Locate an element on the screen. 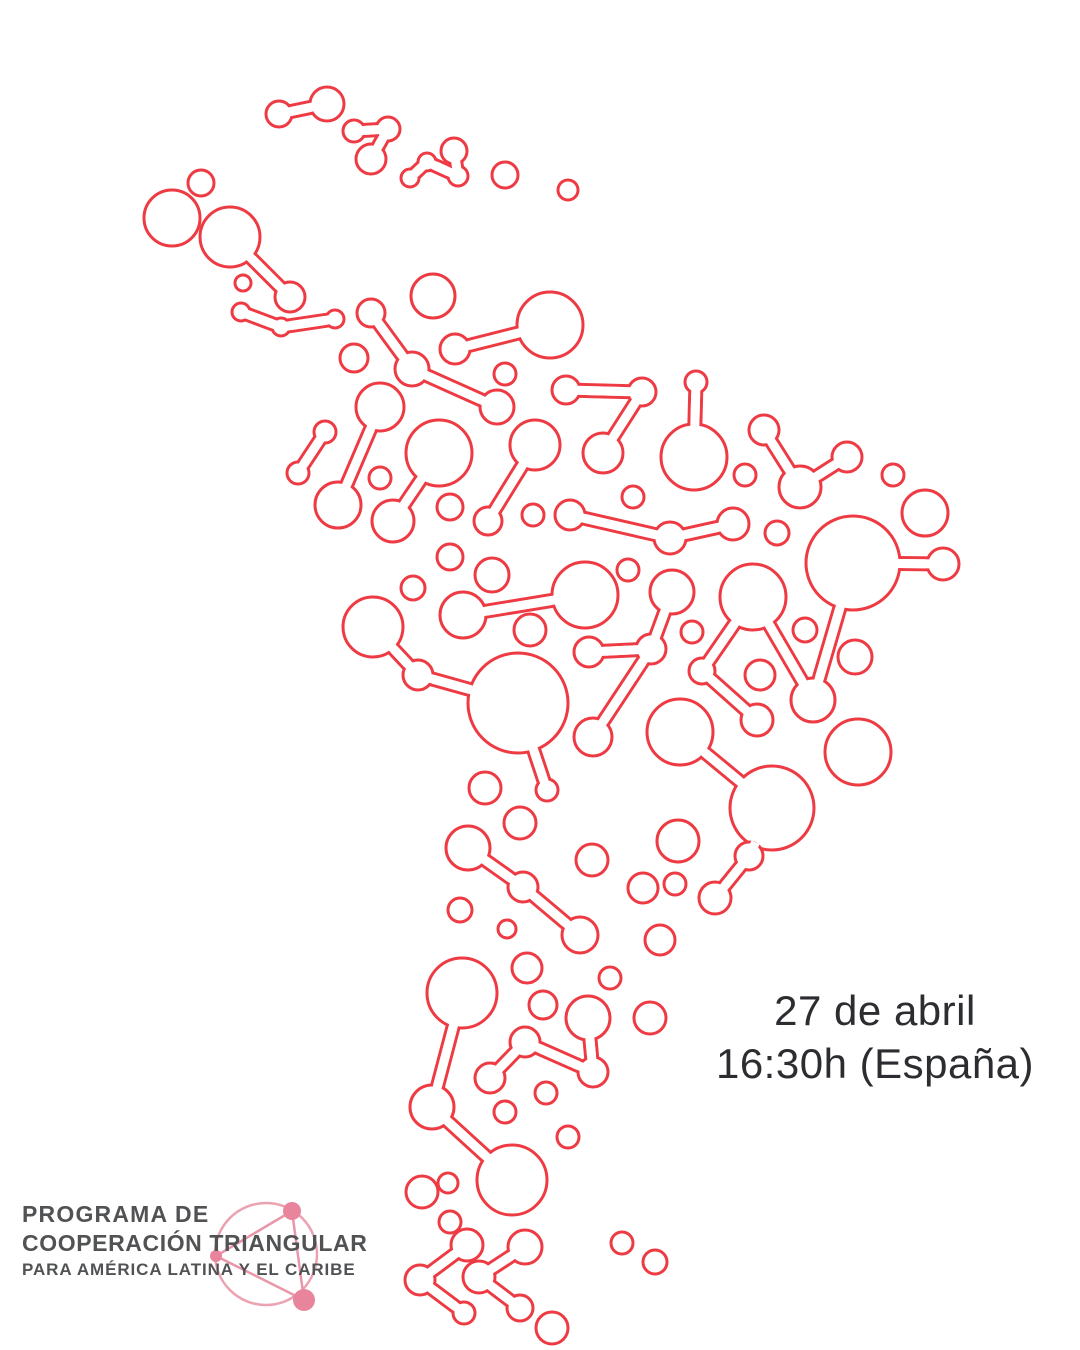  event-time: 16:30h (España) is located at coordinates (875, 1063).